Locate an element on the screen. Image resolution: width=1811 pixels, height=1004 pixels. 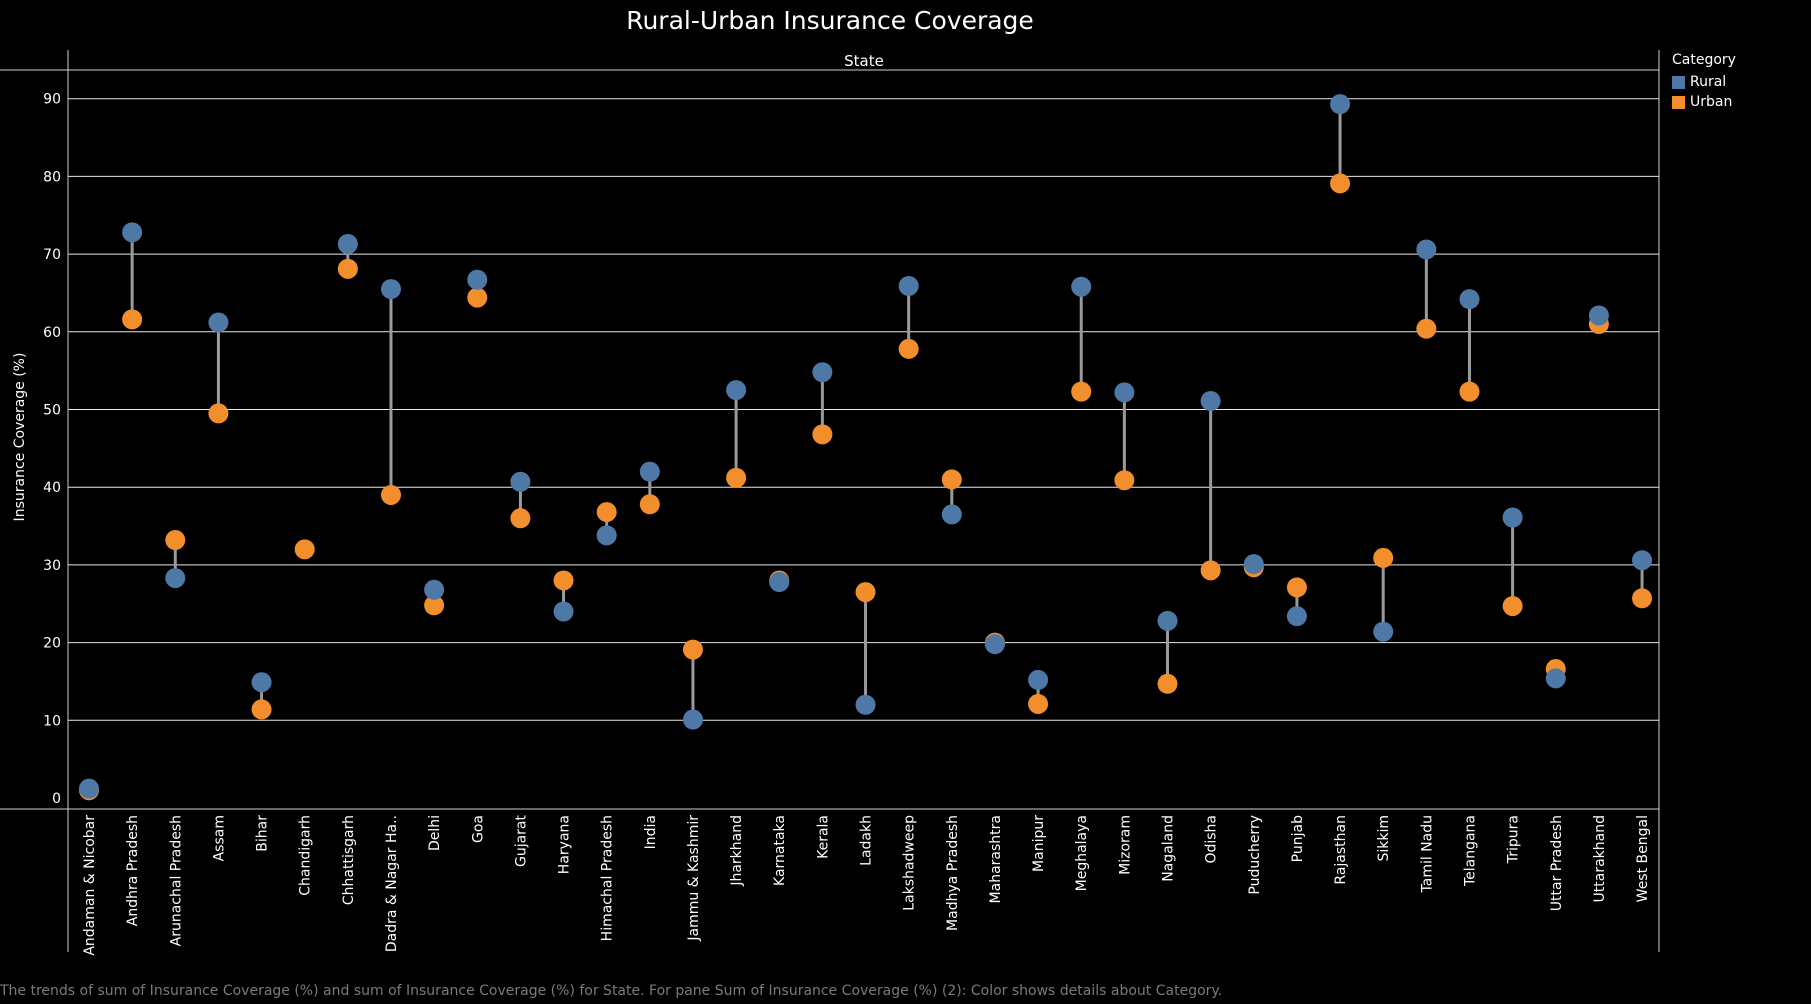
legend-item-rural: Rural is located at coordinates (1704, 82).